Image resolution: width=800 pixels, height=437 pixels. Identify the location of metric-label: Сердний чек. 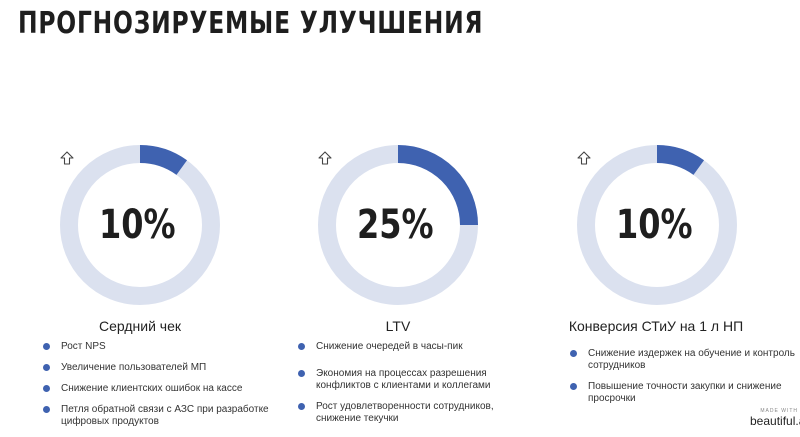
(140, 326).